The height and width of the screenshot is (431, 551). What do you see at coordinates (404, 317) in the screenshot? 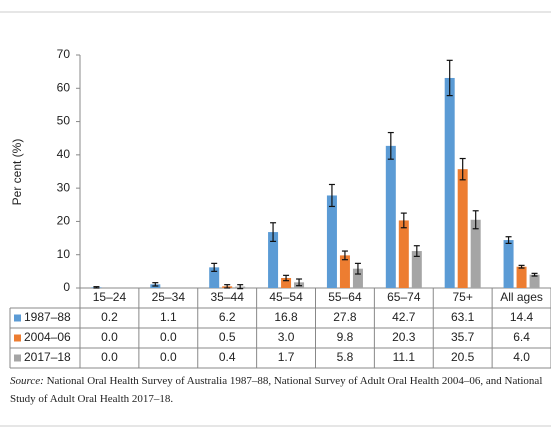
I see `table-value: 42.7` at bounding box center [404, 317].